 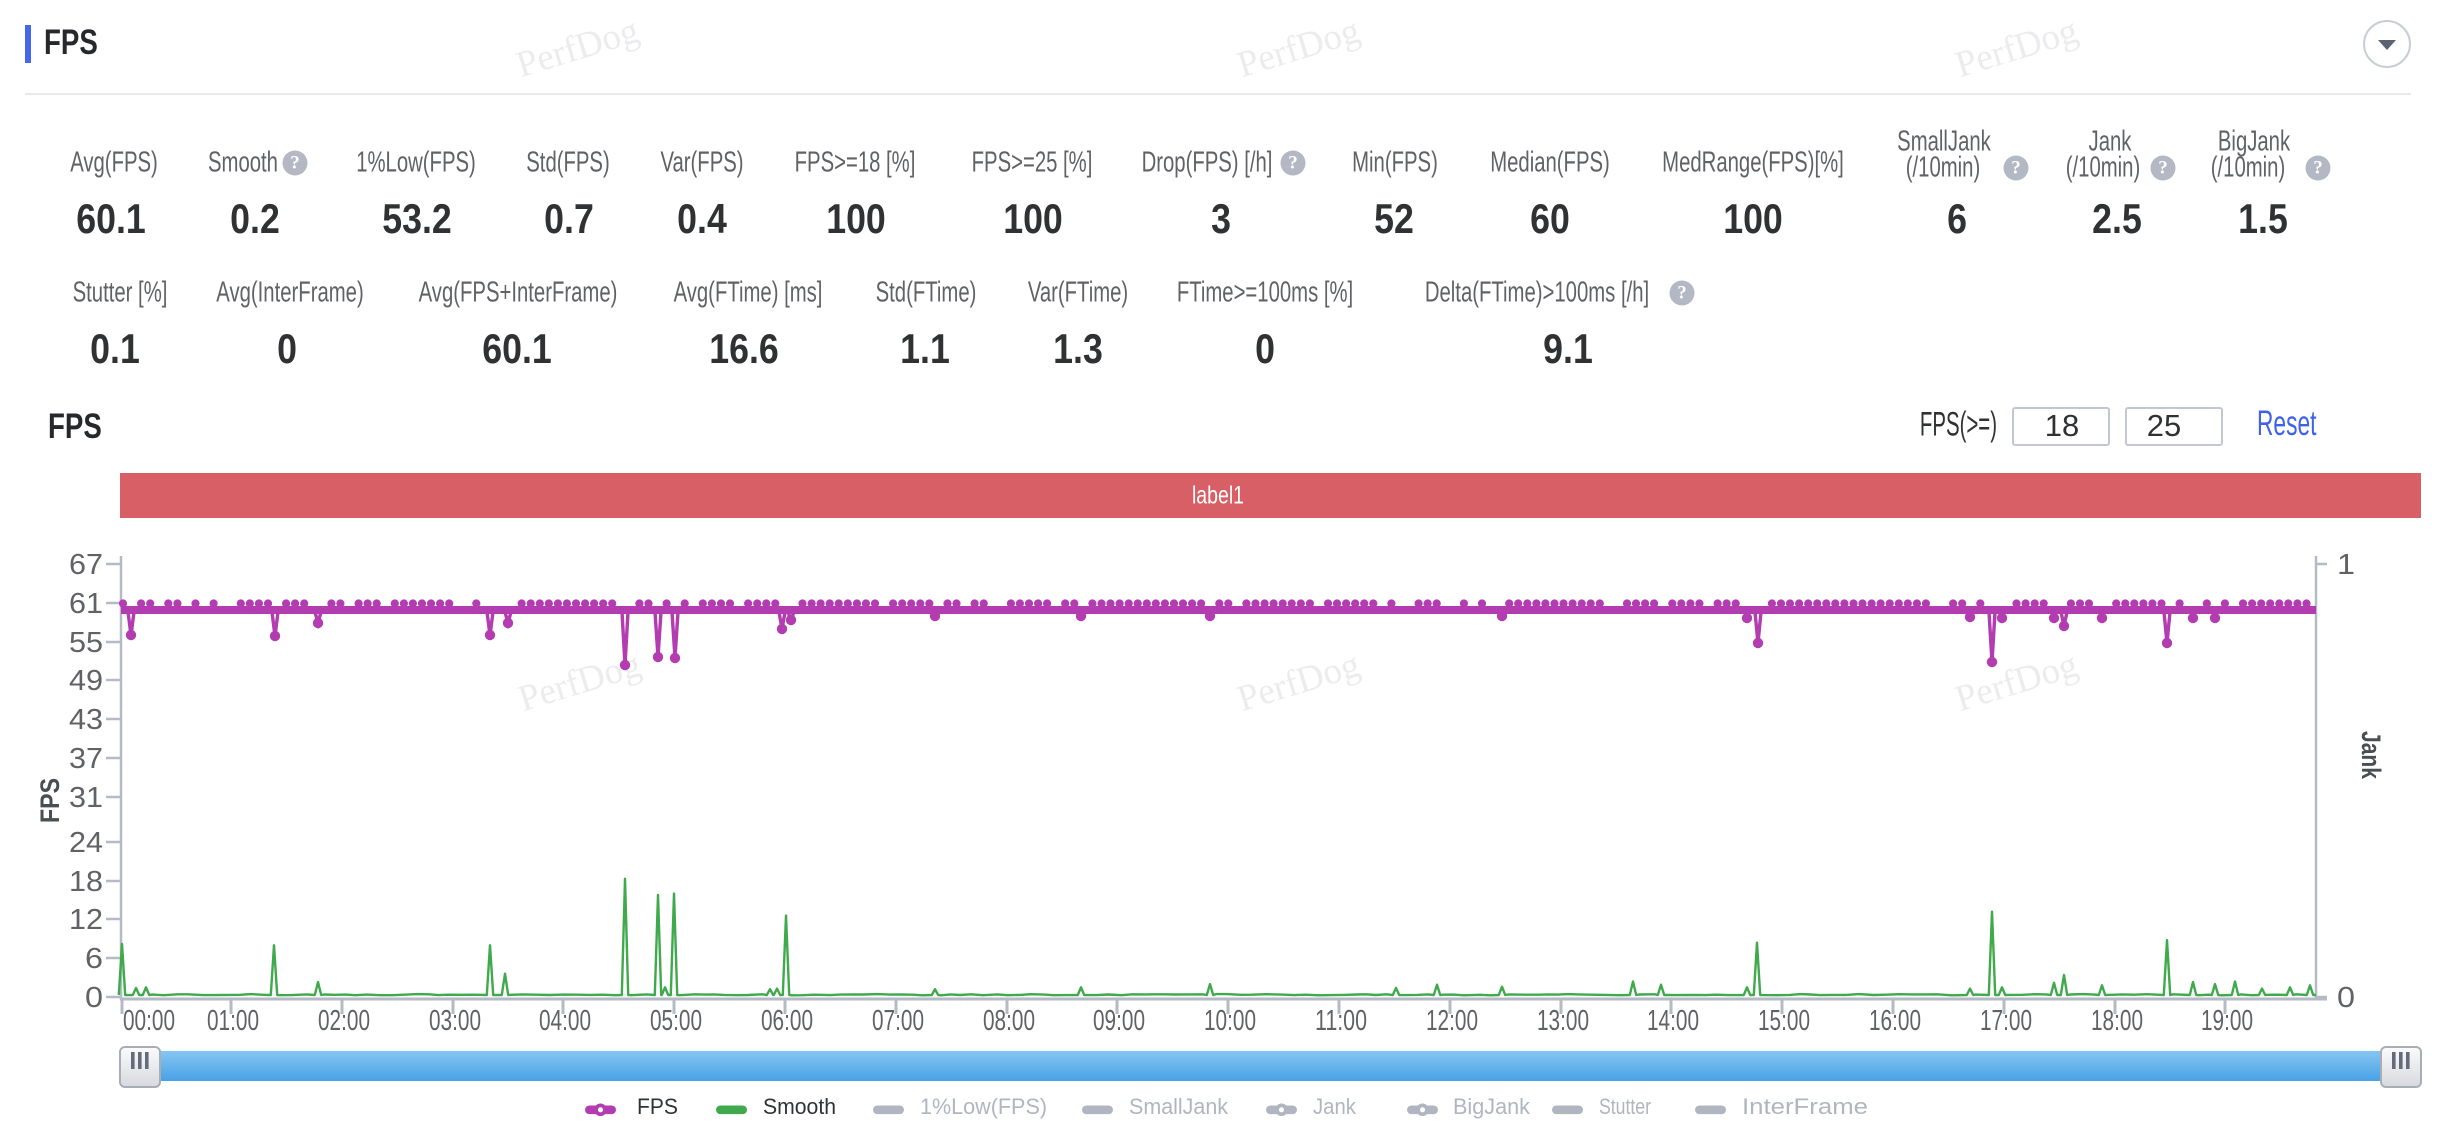 What do you see at coordinates (86, 720) in the screenshot?
I see `svg-text: 43` at bounding box center [86, 720].